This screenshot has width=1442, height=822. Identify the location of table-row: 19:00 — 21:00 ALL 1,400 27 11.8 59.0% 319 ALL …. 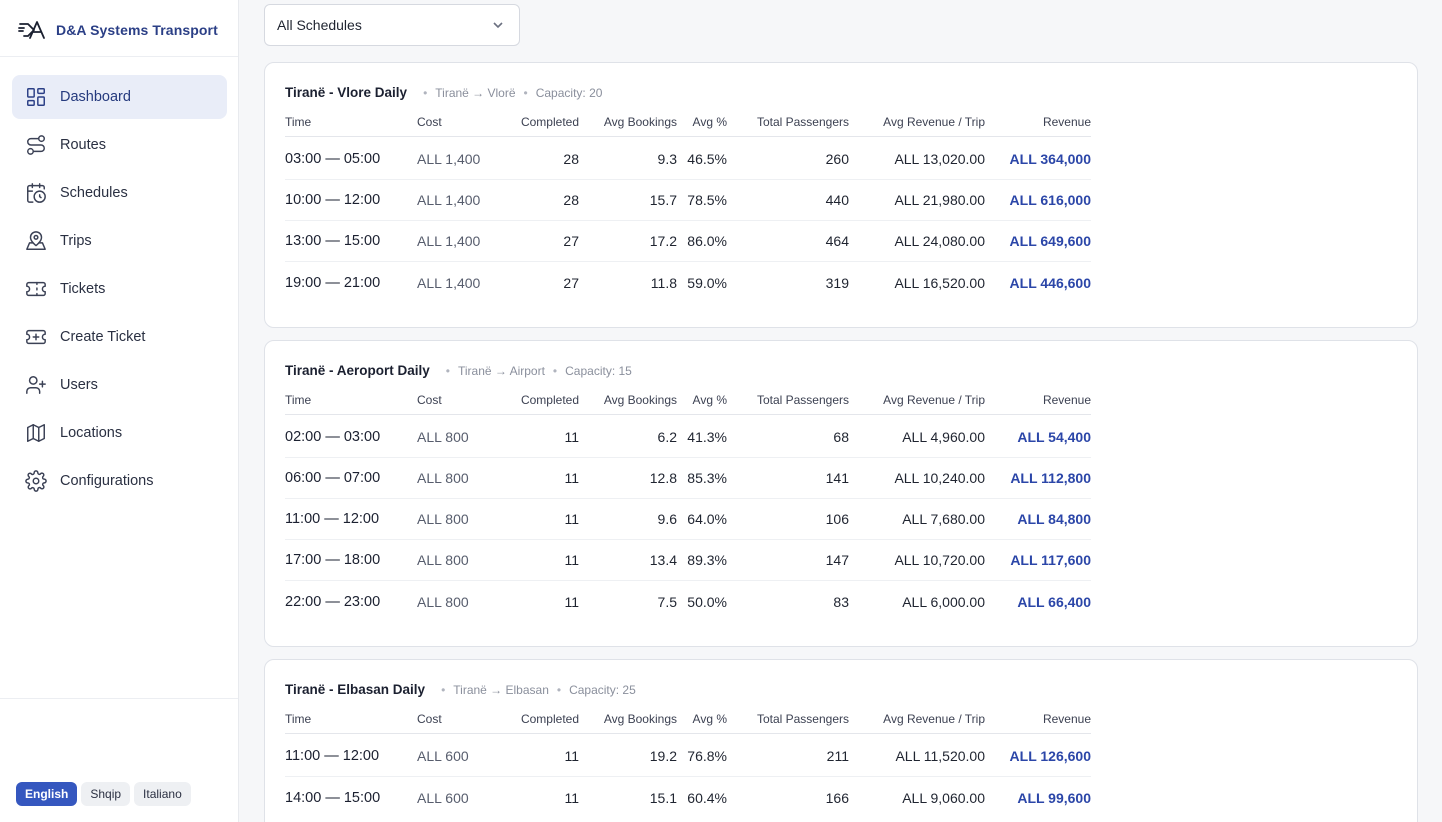
(688, 282).